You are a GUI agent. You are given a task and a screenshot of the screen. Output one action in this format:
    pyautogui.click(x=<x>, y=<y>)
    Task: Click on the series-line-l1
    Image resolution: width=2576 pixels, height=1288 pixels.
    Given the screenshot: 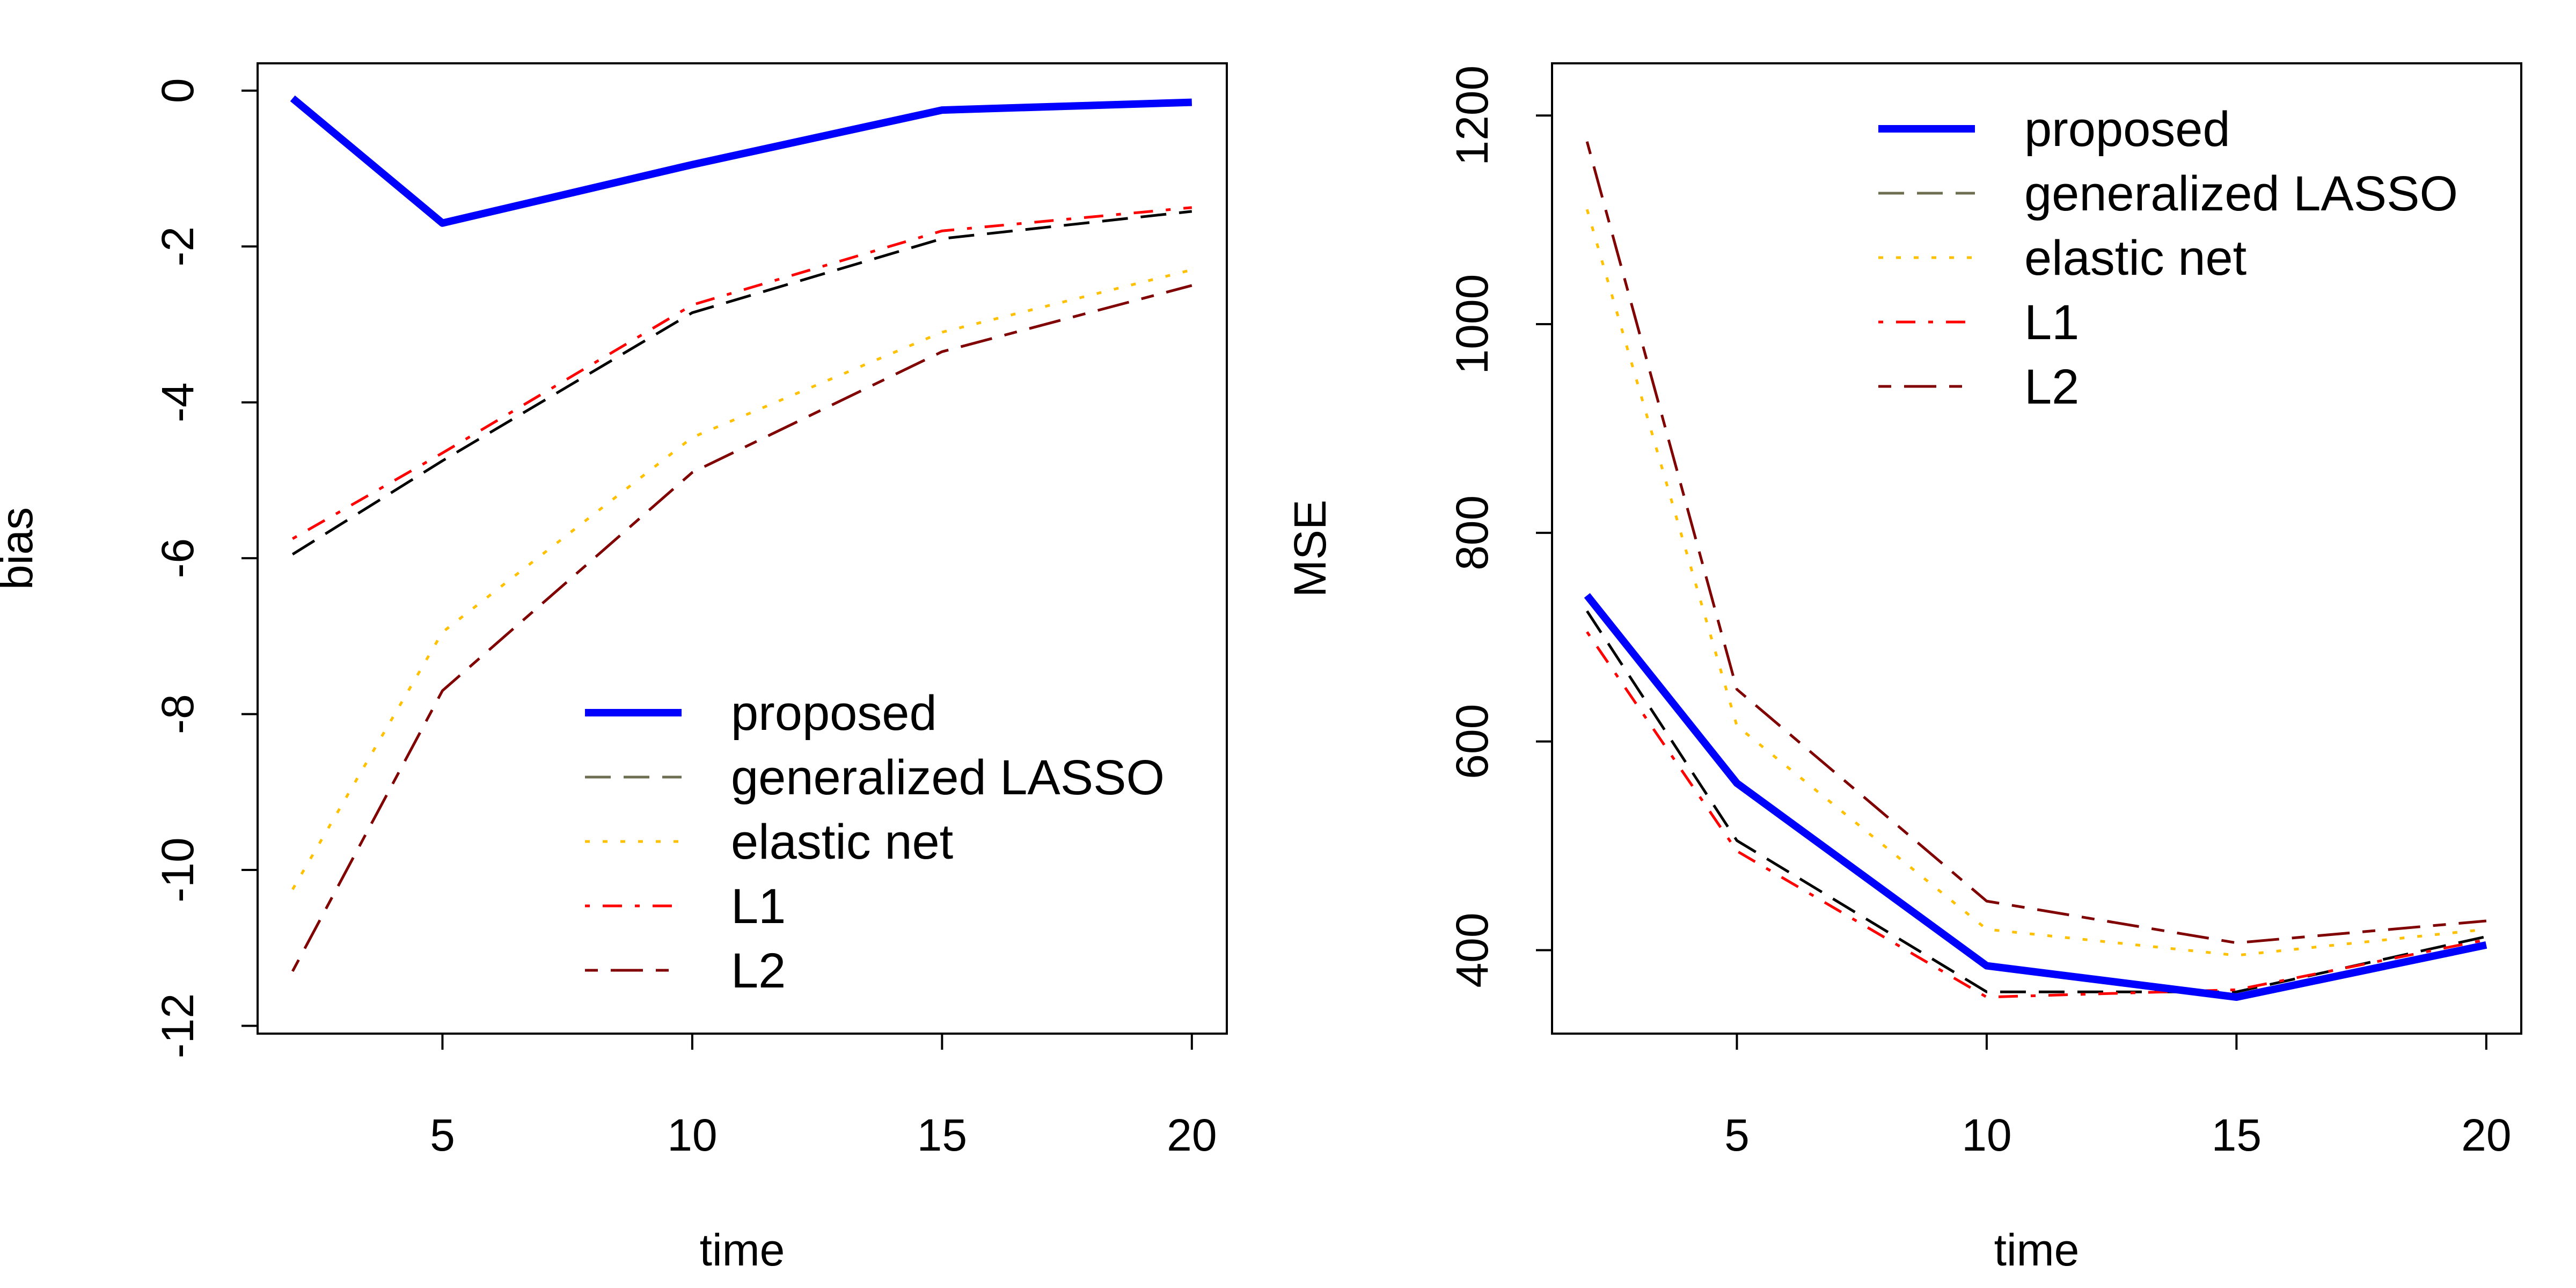 What is the action you would take?
    pyautogui.click(x=2036, y=815)
    